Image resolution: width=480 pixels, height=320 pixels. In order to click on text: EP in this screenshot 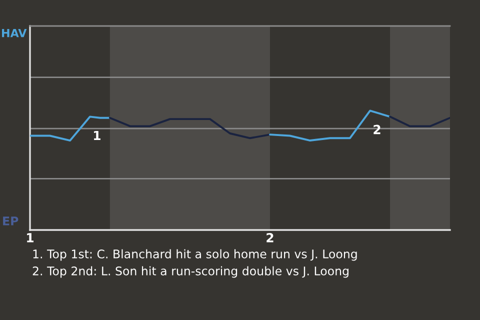, I will do `click(10, 221)`.